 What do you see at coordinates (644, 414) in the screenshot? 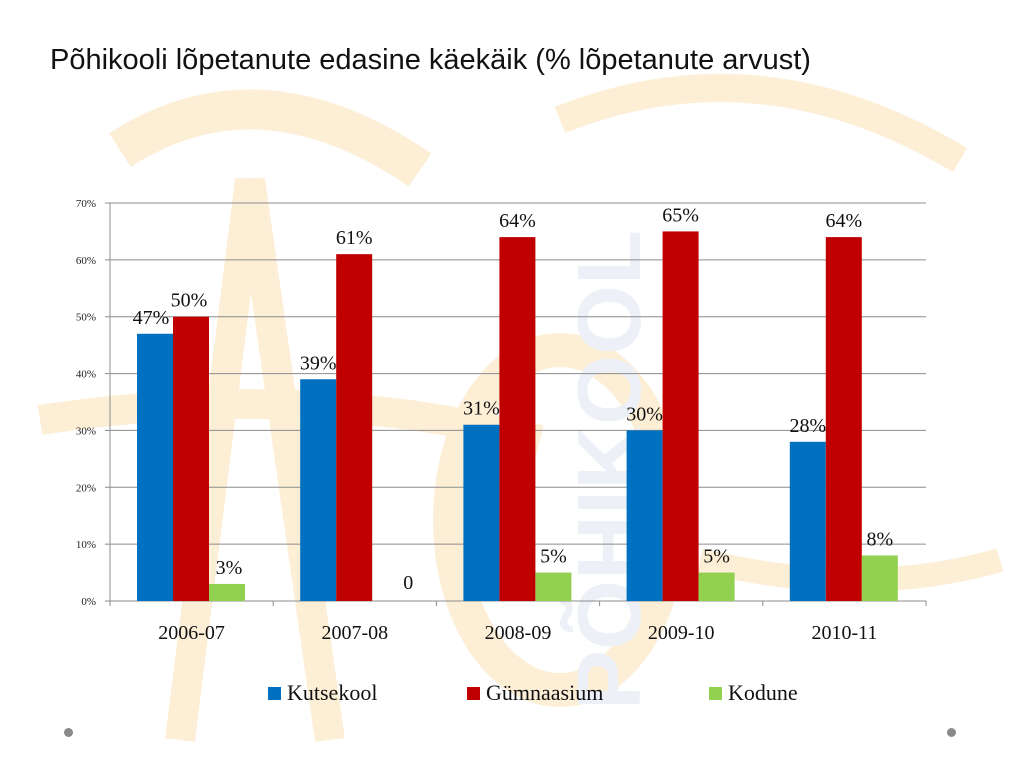
I see `data-label: 30%` at bounding box center [644, 414].